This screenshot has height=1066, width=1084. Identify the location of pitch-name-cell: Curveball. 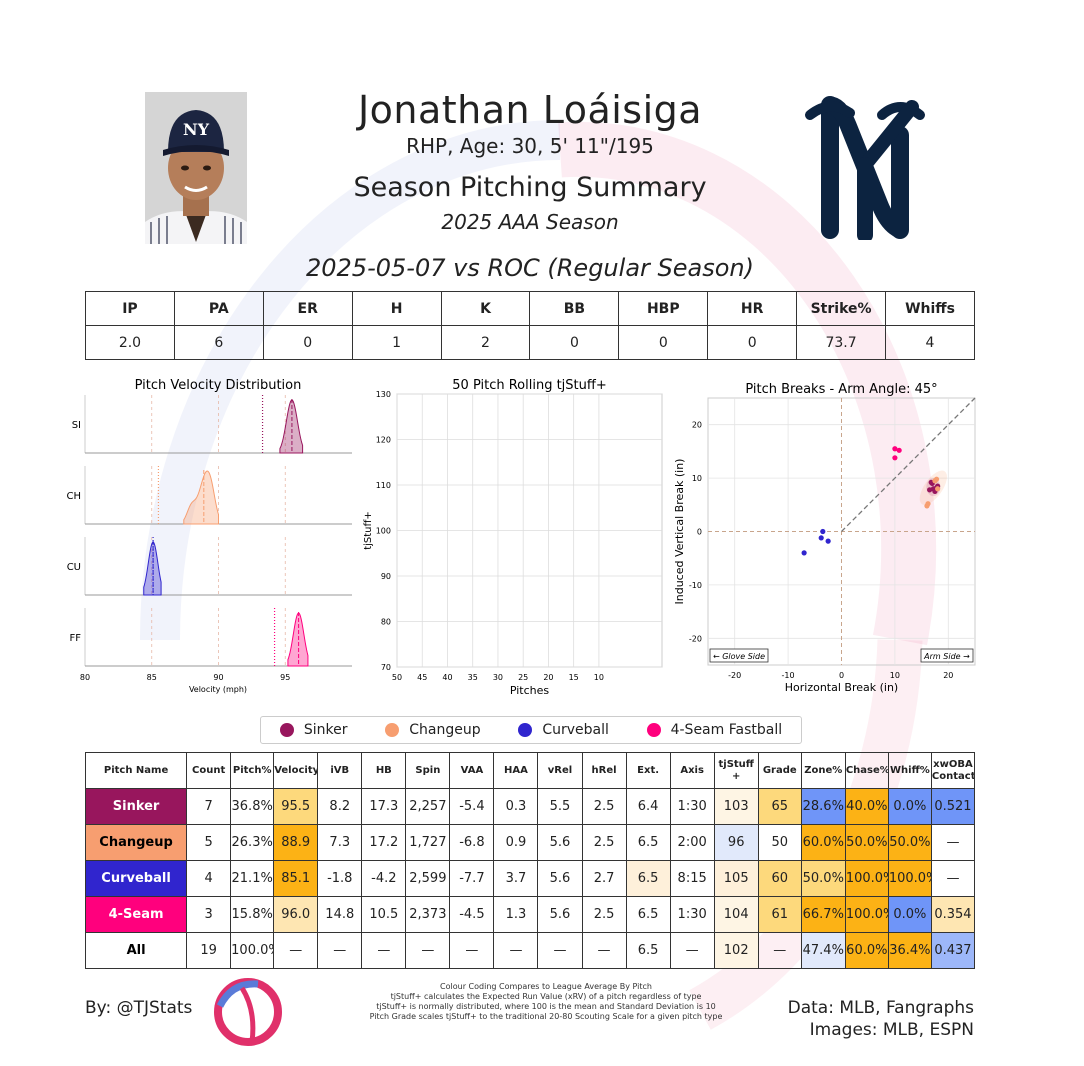
(136, 878).